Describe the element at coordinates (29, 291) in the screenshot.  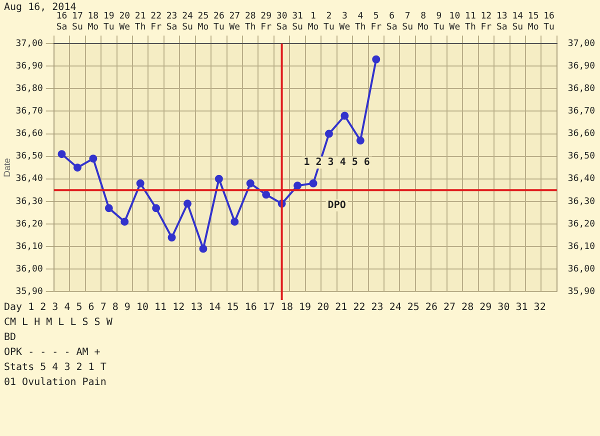
I see `y-tick-label: 35,90` at that location.